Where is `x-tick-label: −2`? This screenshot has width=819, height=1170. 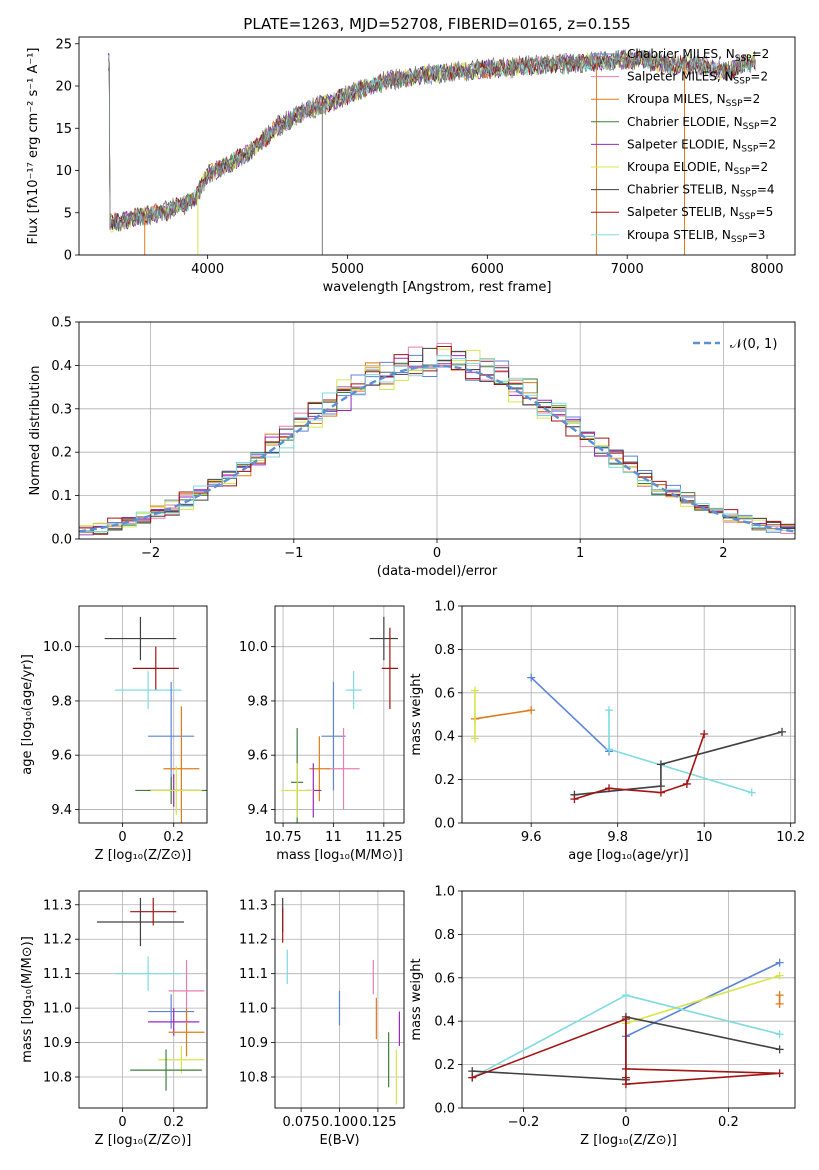
x-tick-label: −2 is located at coordinates (150, 553).